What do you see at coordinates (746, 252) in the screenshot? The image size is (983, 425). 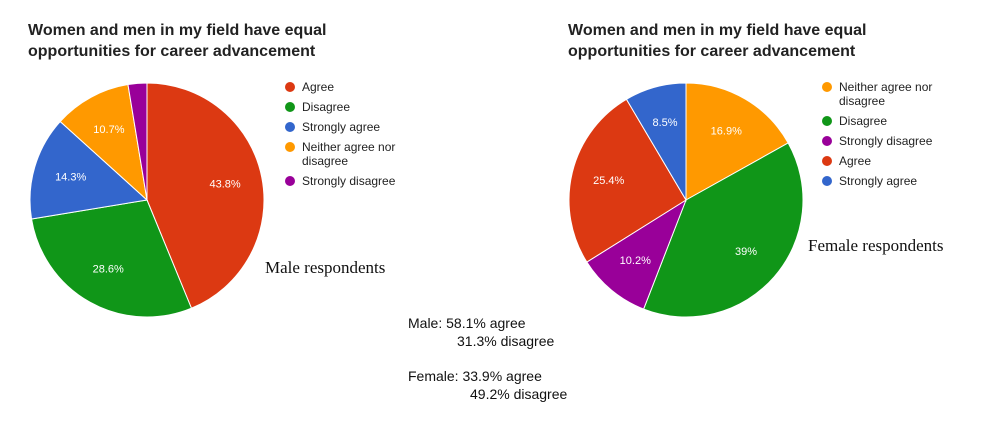 I see `slice-label: 39%` at bounding box center [746, 252].